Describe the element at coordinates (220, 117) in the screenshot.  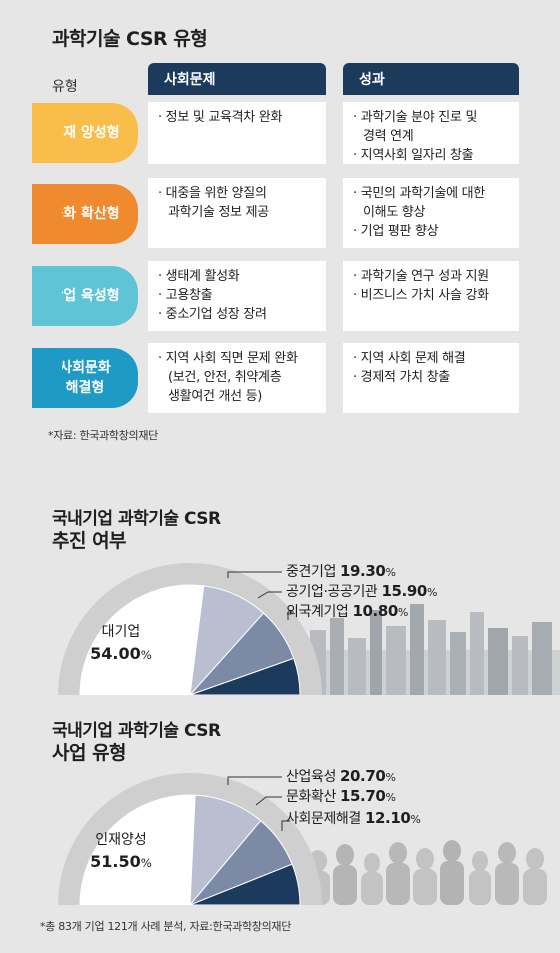
I see `list-item: · 정보 및 교육격차 완화` at that location.